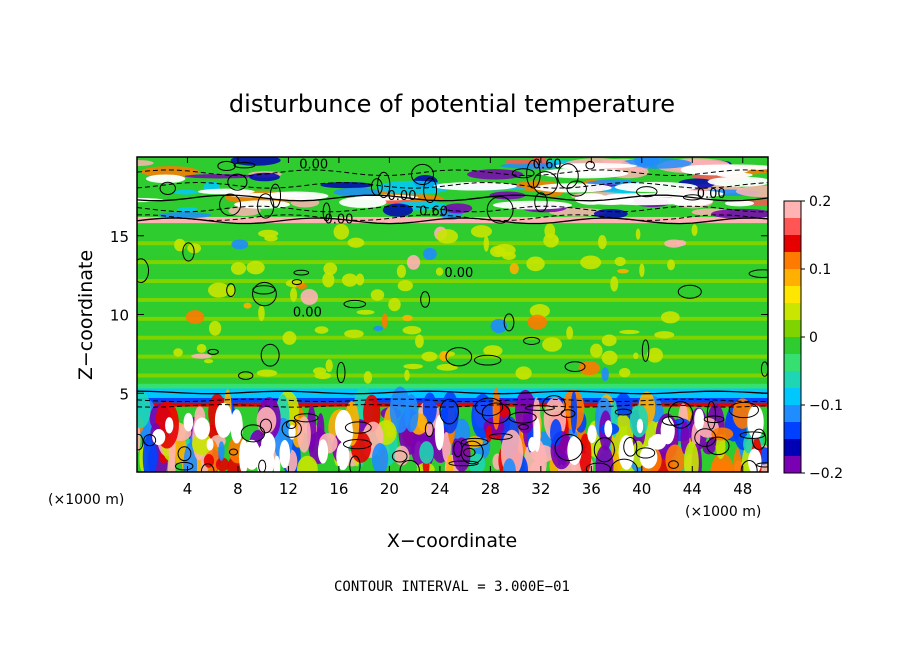 The image size is (904, 654). I want to click on colorbar-tick-label: 0.1, so click(820, 270).